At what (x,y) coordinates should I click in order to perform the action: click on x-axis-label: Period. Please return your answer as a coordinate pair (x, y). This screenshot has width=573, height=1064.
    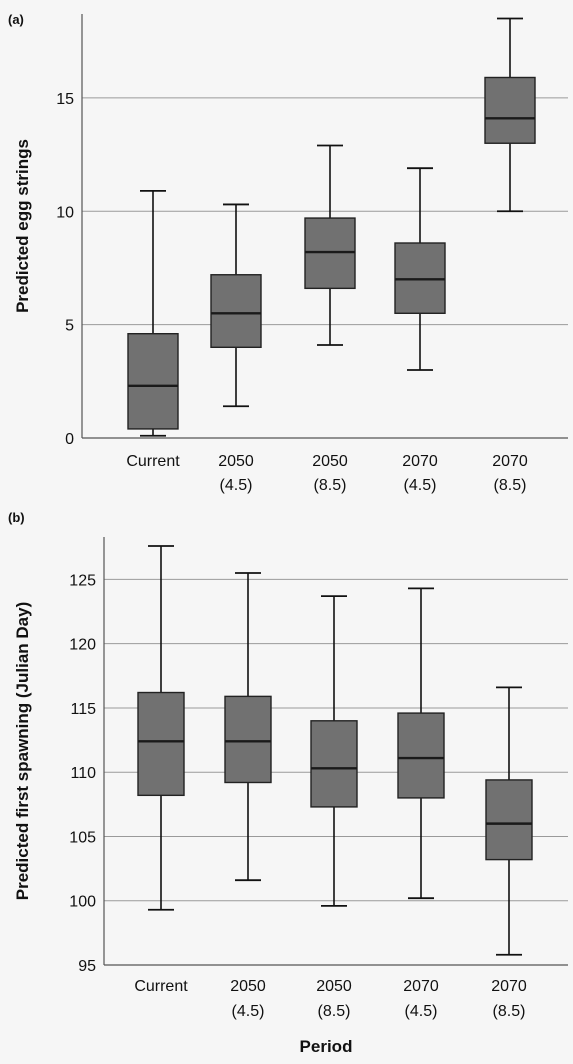
    Looking at the image, I should click on (326, 1046).